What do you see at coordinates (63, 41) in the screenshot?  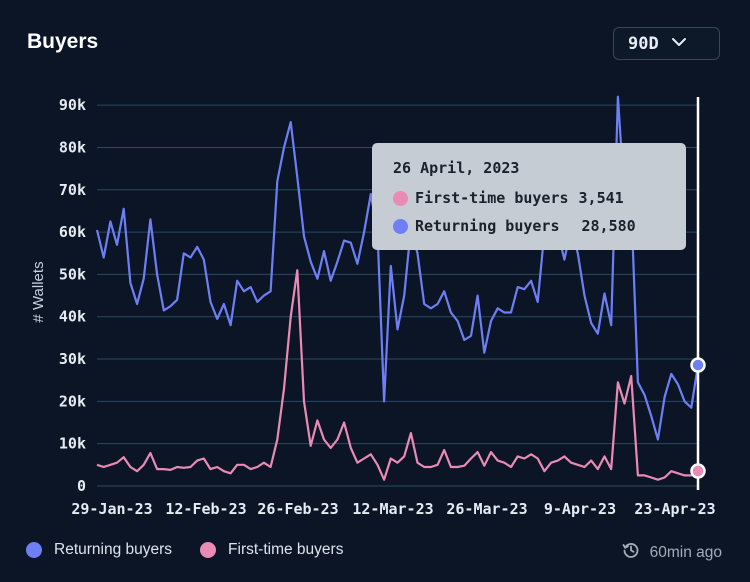 I see `chart-title: Buyers` at bounding box center [63, 41].